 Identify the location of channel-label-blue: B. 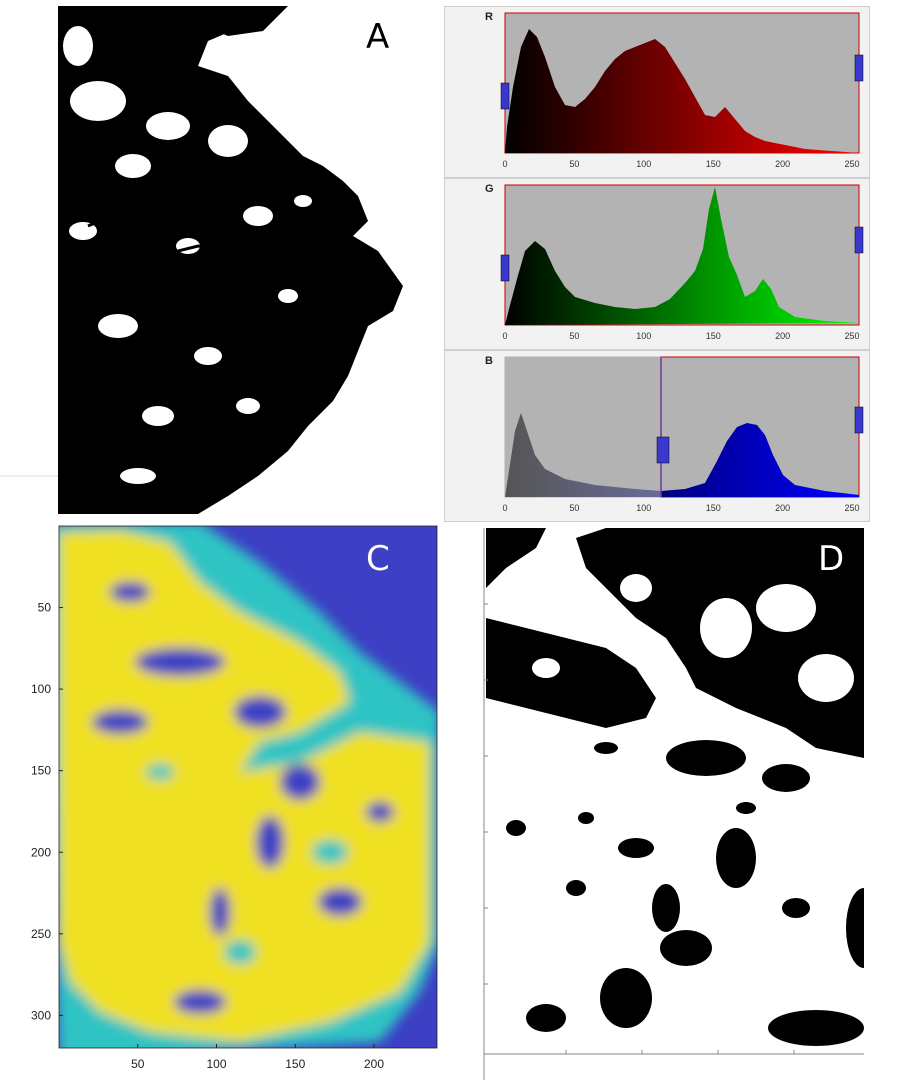
(489, 361).